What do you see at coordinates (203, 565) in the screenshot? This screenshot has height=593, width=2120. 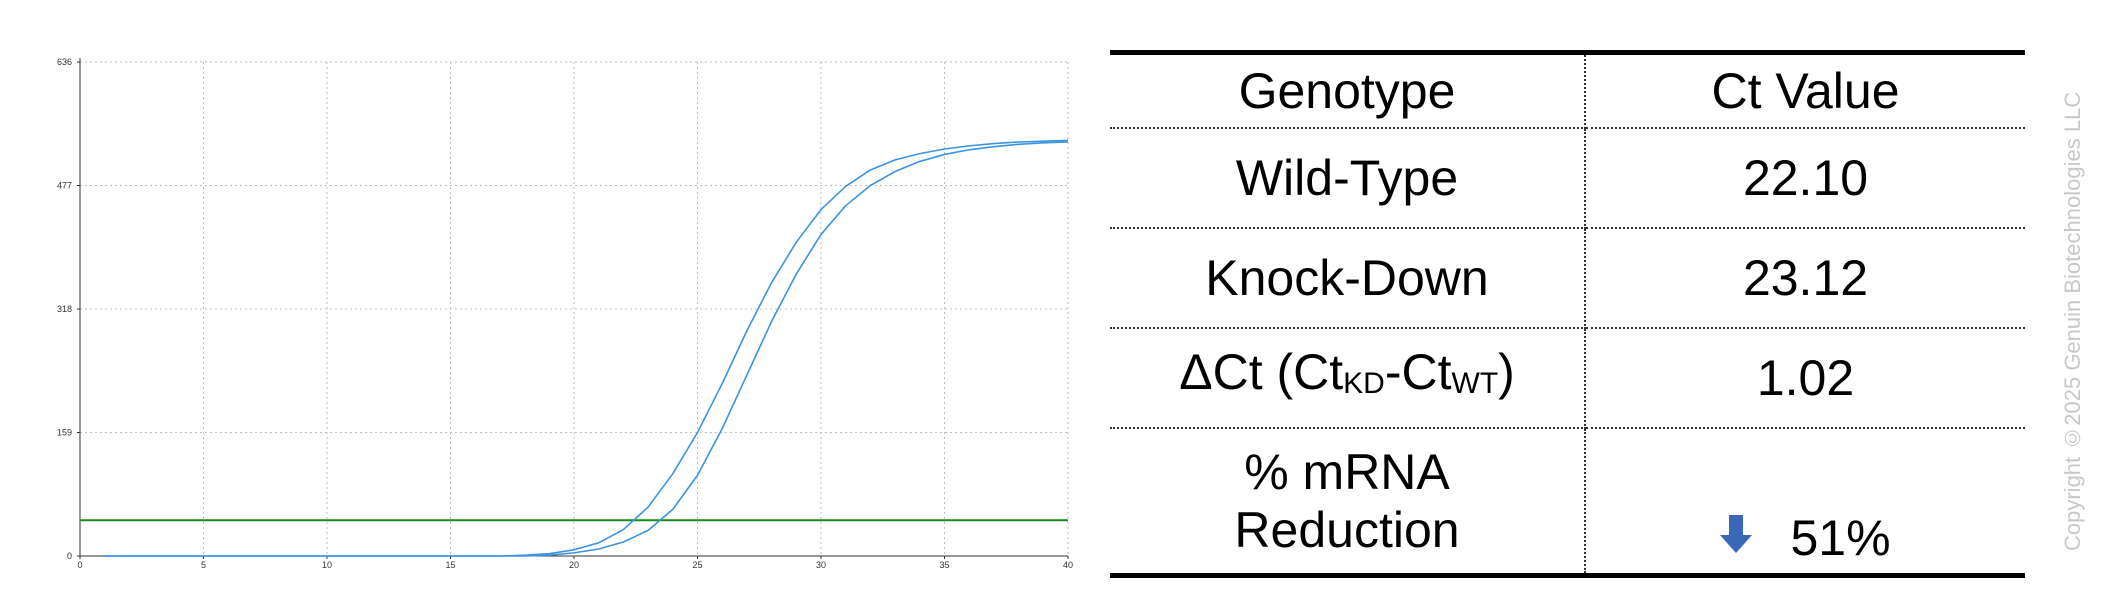 I see `x-tick-label: 5` at bounding box center [203, 565].